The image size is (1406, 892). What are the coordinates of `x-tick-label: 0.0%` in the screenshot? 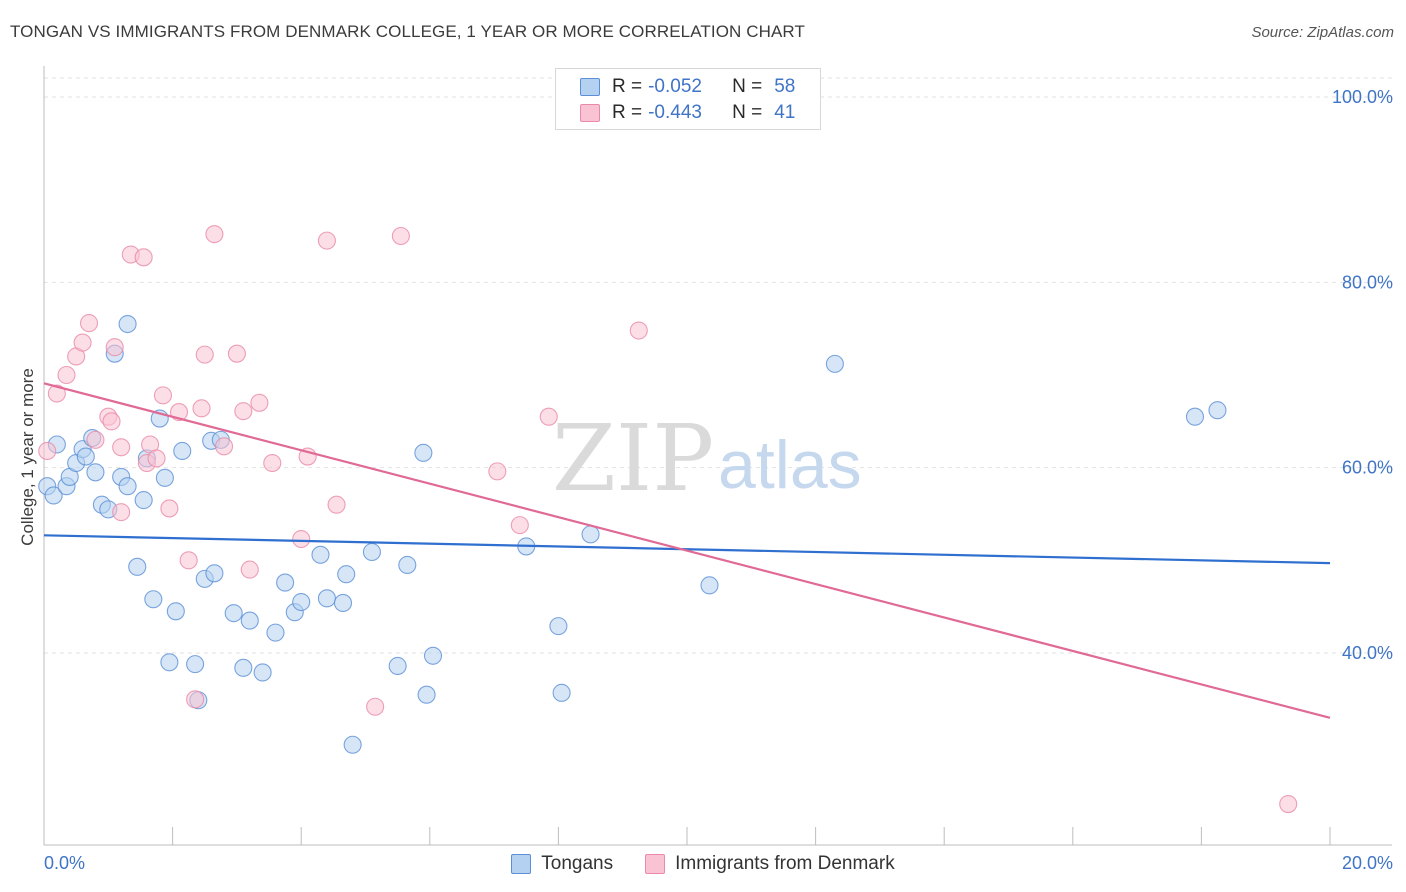 It's located at (64, 863).